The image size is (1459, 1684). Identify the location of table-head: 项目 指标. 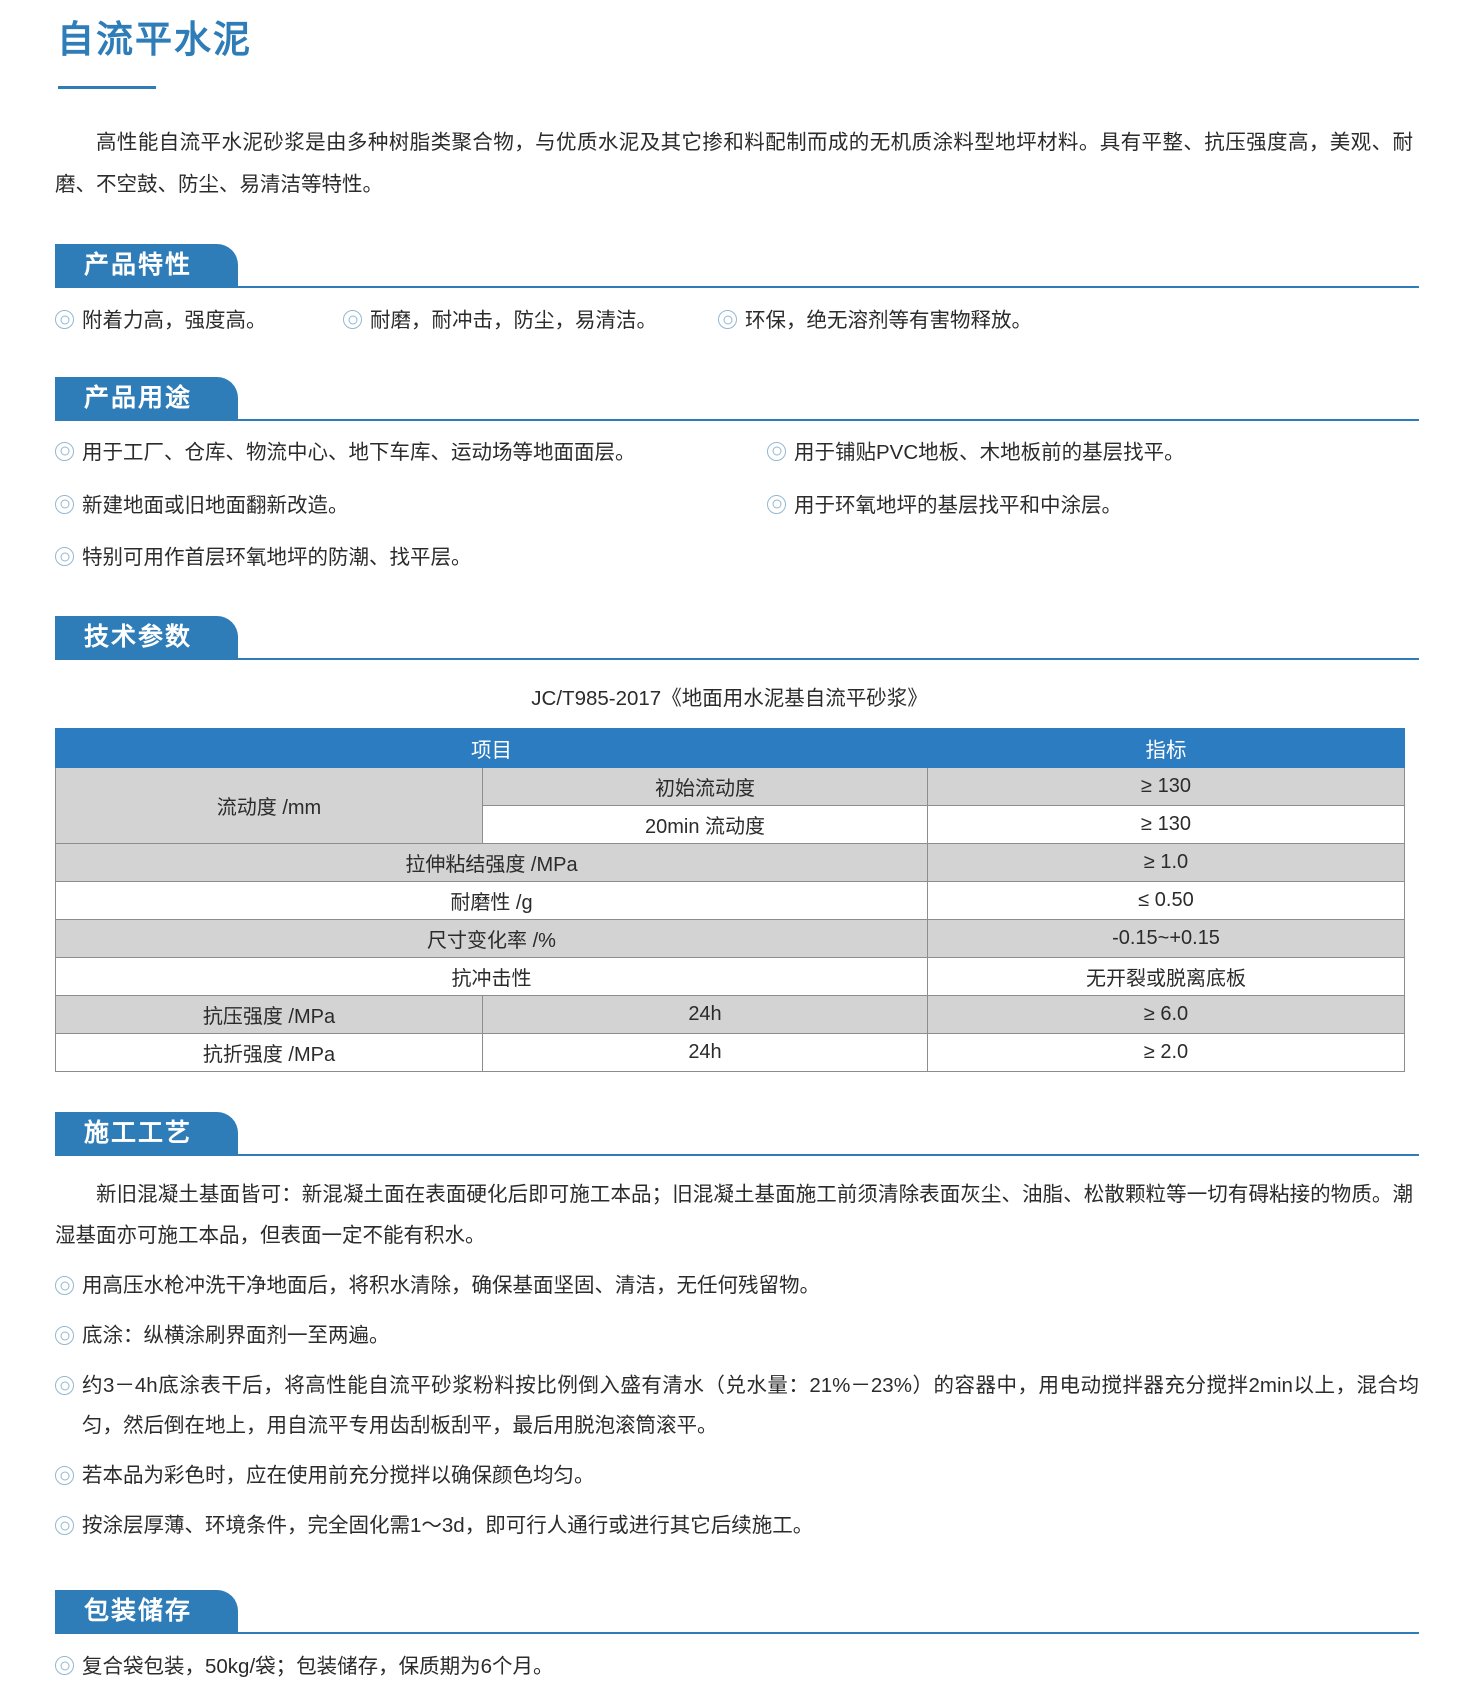
(730, 748).